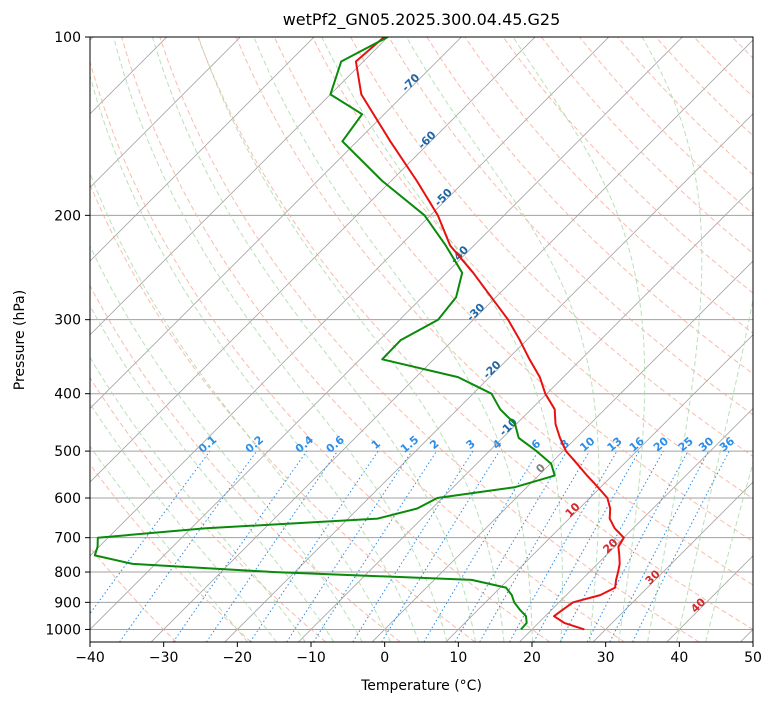  Describe the element at coordinates (238, 658) in the screenshot. I see `x-tick-label: −20` at that location.